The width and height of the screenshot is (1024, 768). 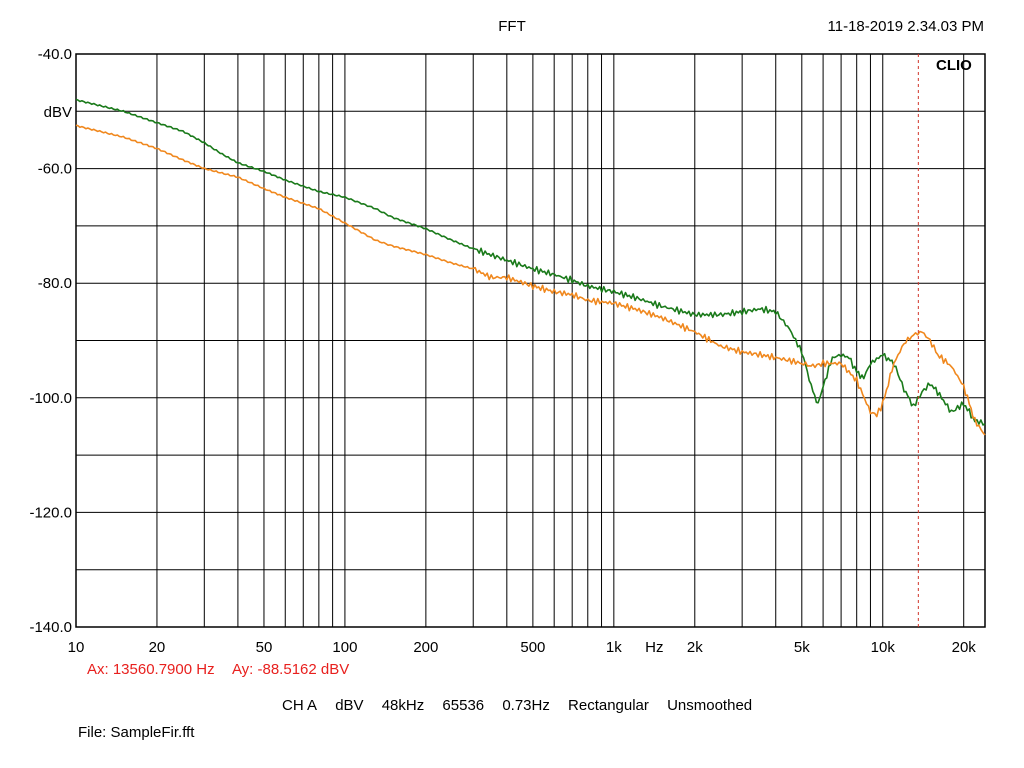 I want to click on y-axis-label: dBV, so click(x=58, y=112).